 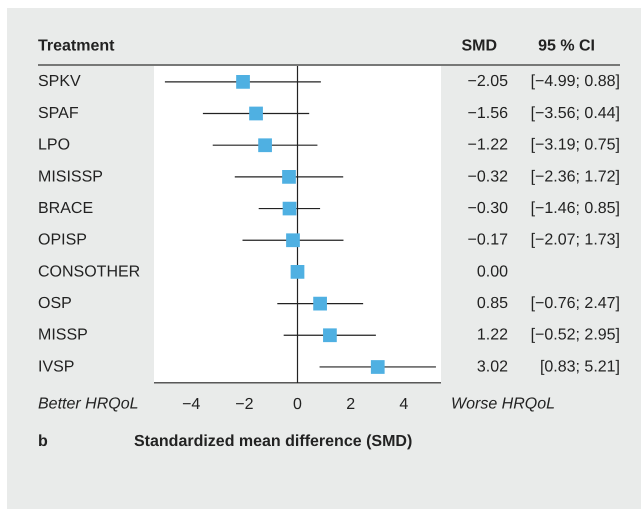 What do you see at coordinates (580, 367) in the screenshot?
I see `text: [0.83; 5.21]` at bounding box center [580, 367].